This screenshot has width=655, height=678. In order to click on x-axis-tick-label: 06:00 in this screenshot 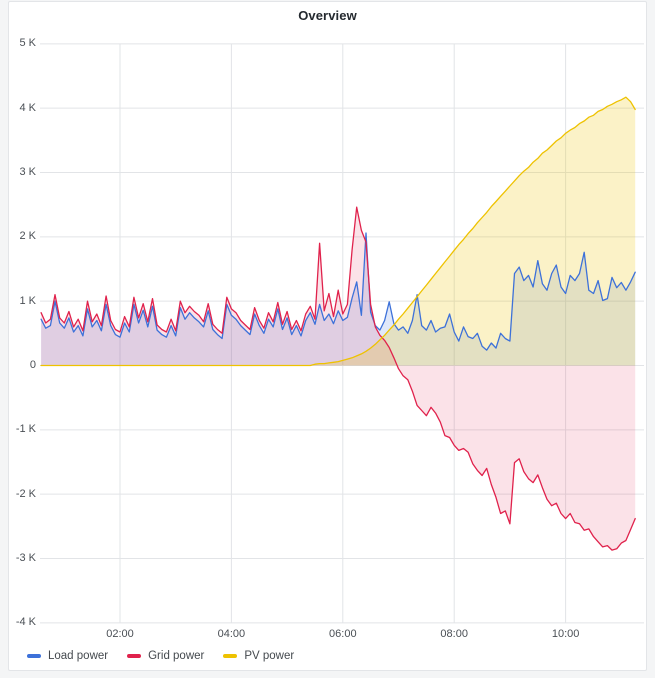, I will do `click(343, 634)`.